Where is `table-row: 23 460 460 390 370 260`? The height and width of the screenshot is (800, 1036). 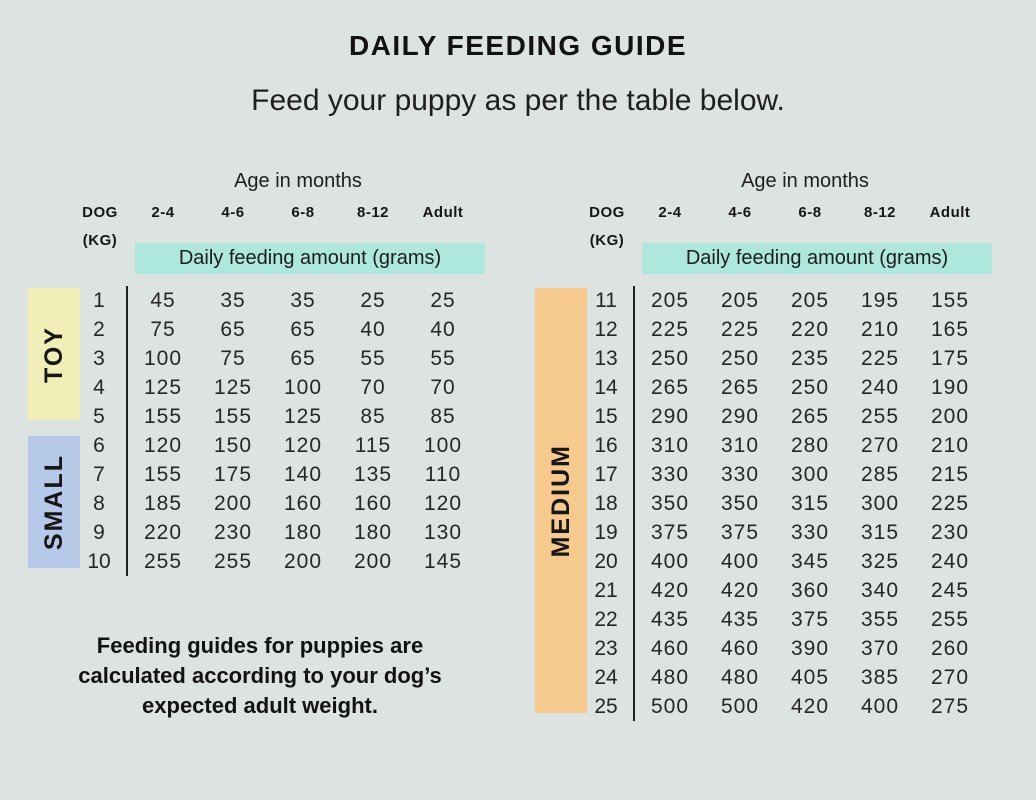 table-row: 23 460 460 390 370 260 is located at coordinates (760, 648).